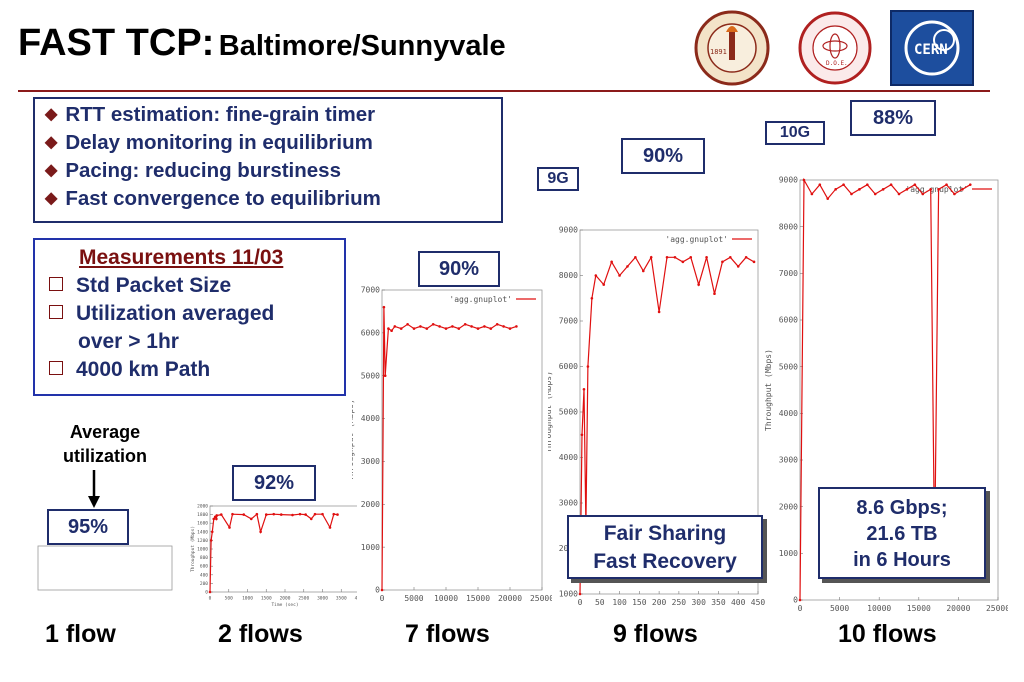  Describe the element at coordinates (377, 590) in the screenshot. I see `y-tick-label: 0` at that location.